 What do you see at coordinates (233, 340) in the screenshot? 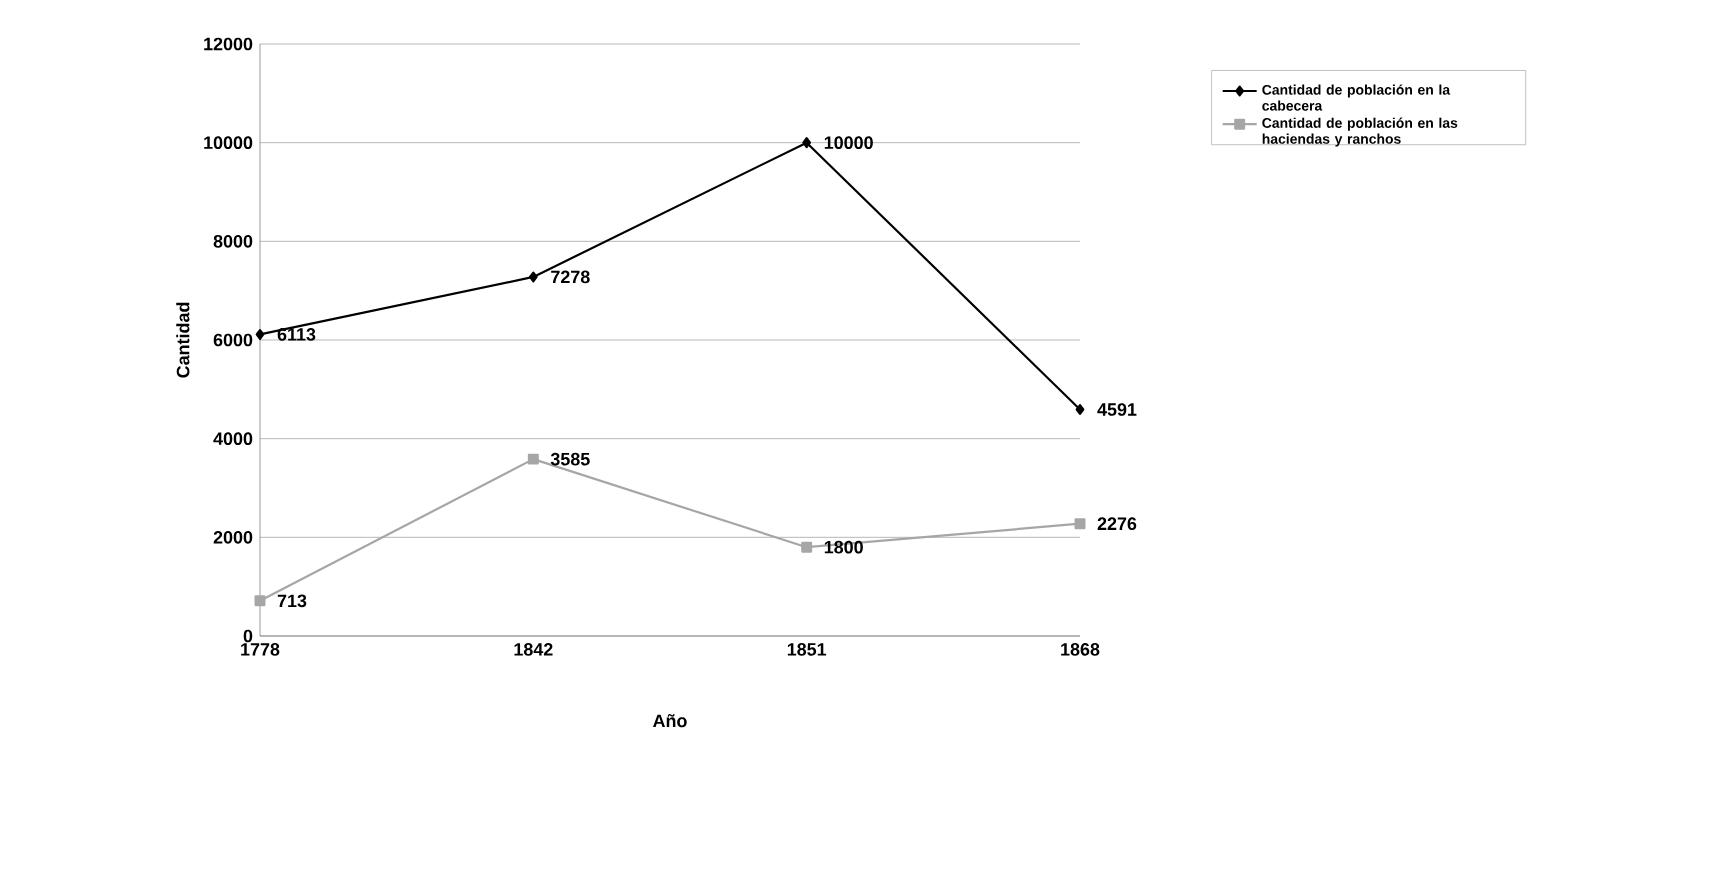
I see `y-tick-label: 6000` at bounding box center [233, 340].